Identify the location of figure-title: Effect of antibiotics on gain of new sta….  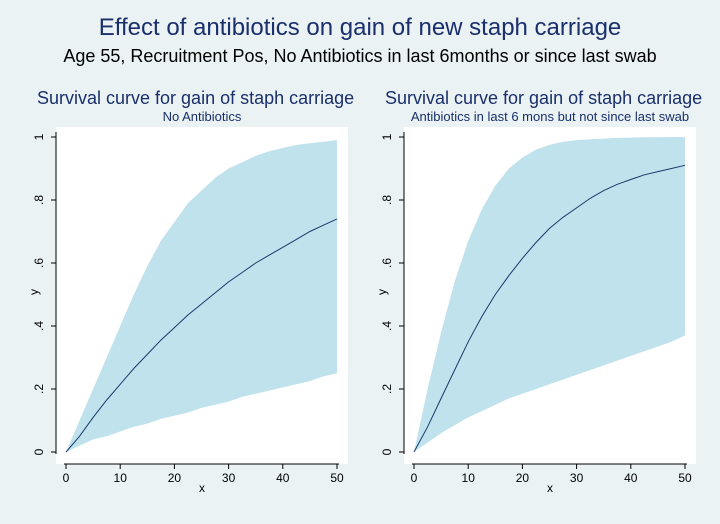
(360, 27).